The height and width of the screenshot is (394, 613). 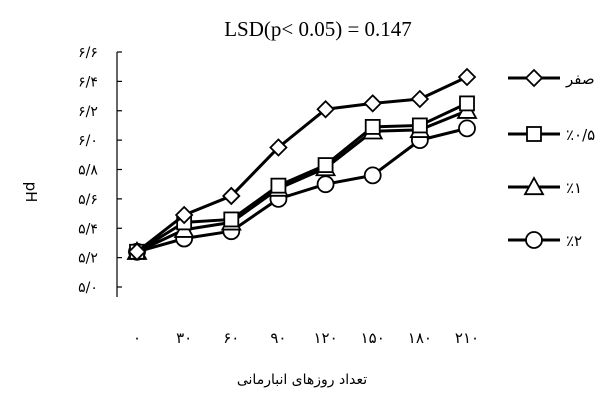 What do you see at coordinates (88, 288) in the screenshot?
I see `y-tick-label: ۵/۰` at bounding box center [88, 288].